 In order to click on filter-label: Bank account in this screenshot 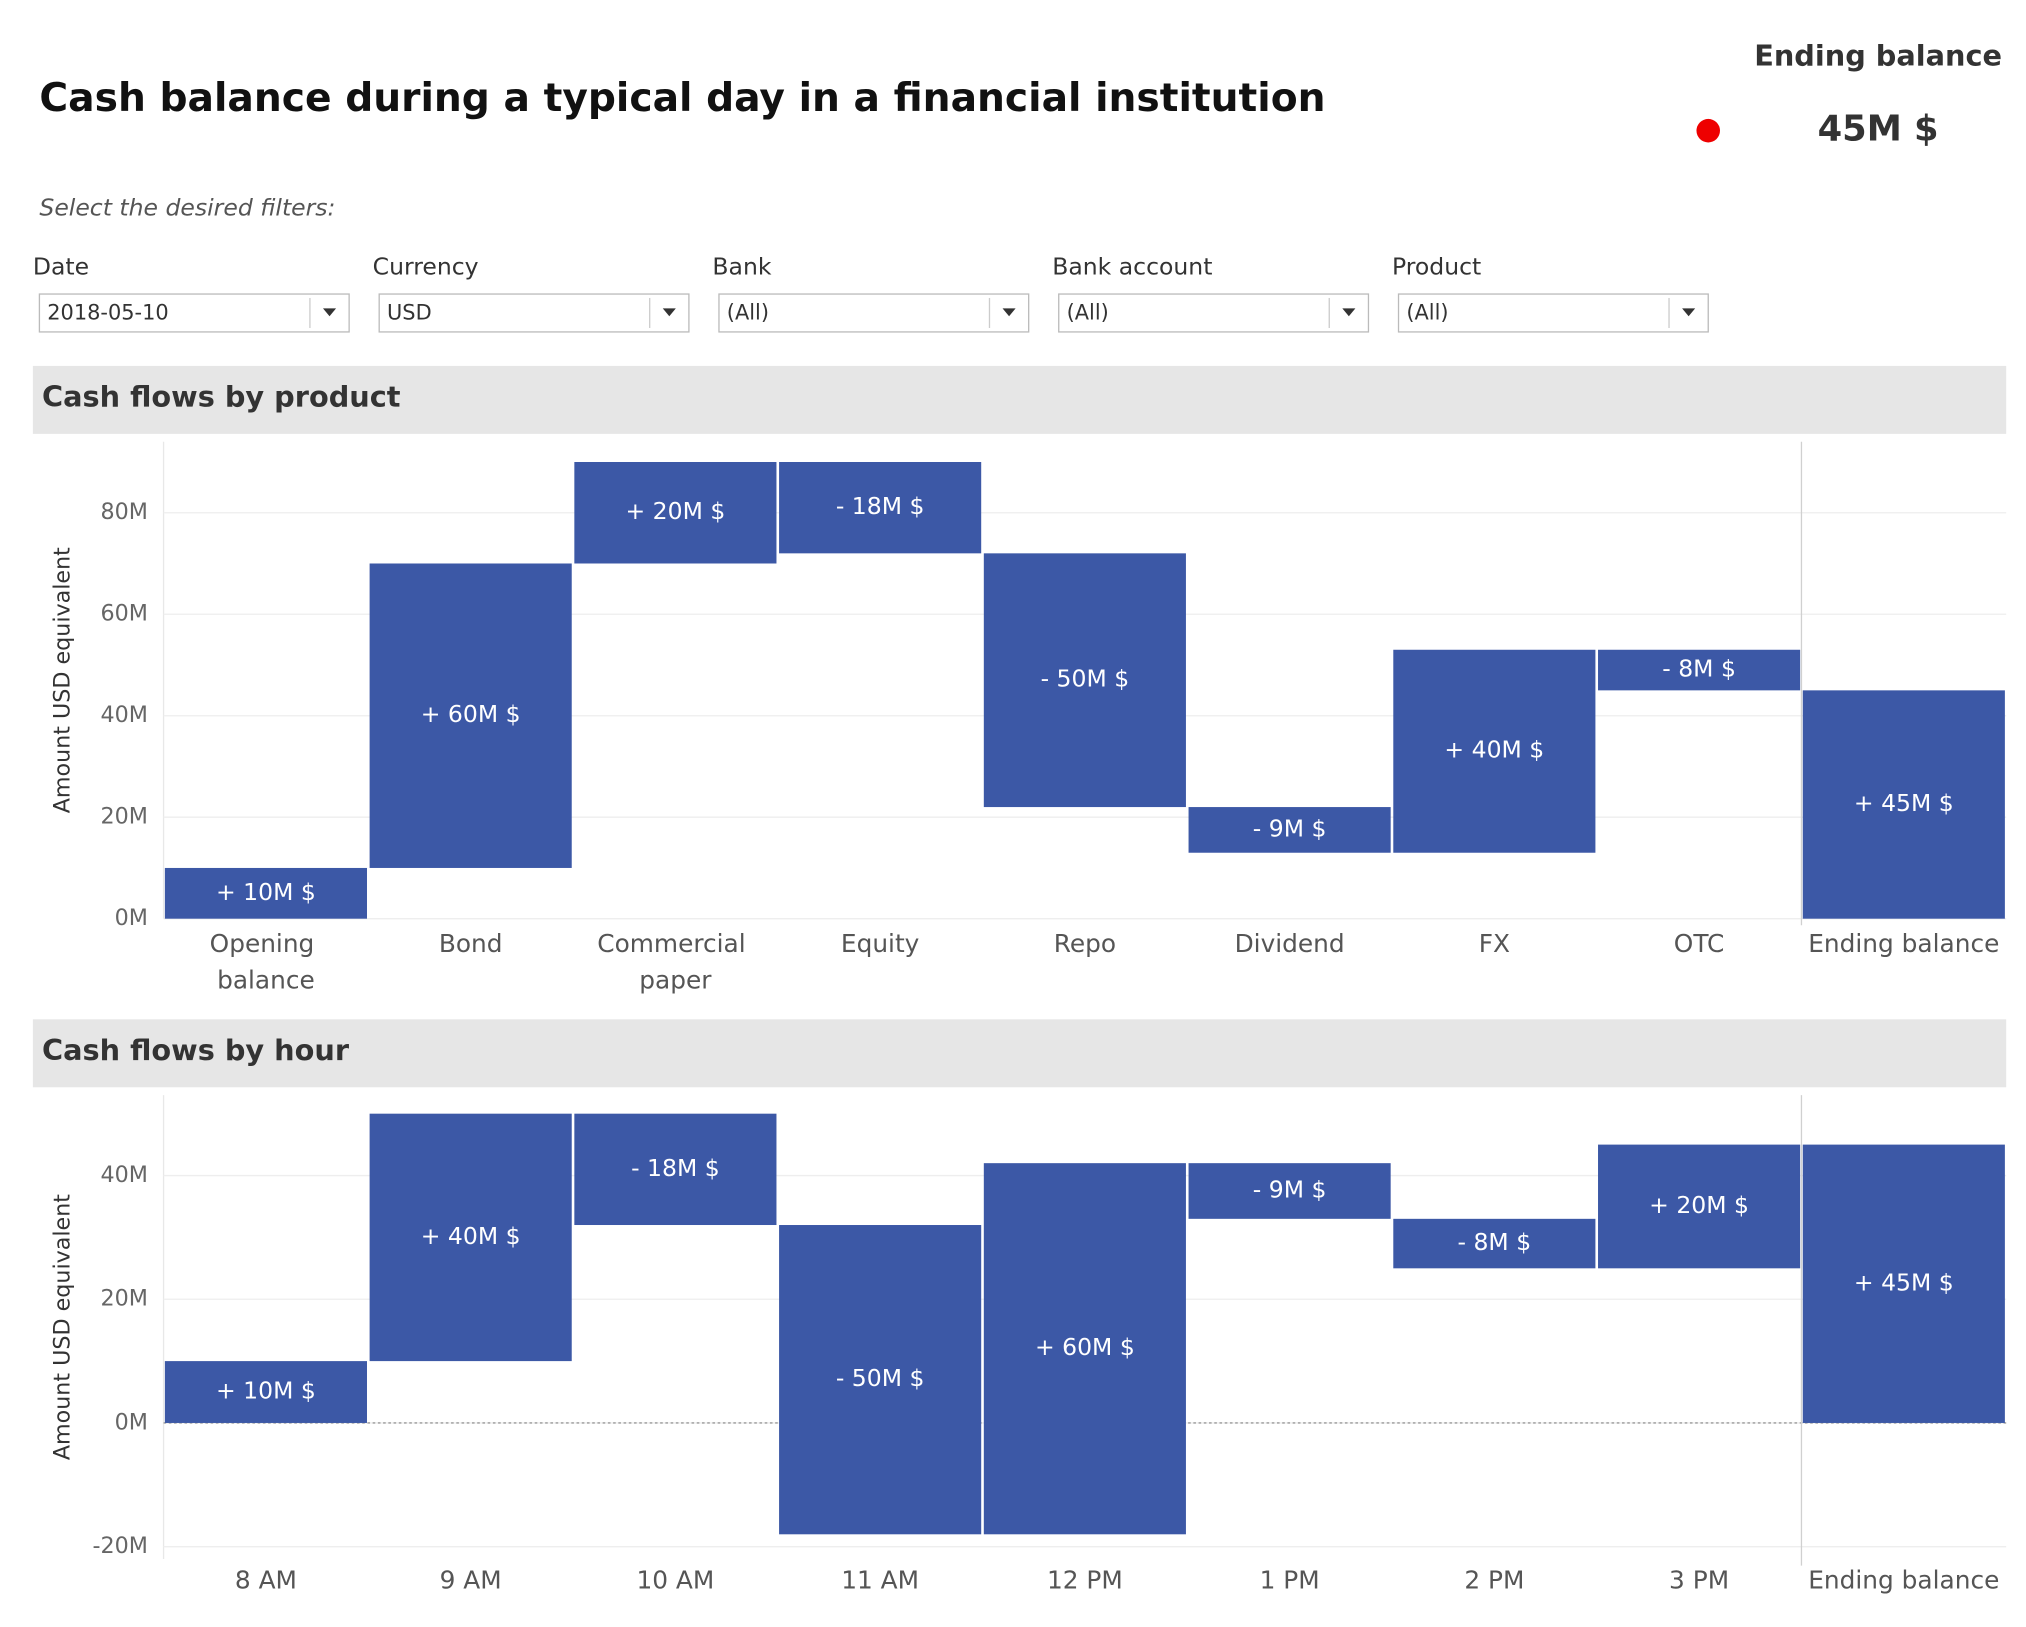, I will do `click(1132, 266)`.